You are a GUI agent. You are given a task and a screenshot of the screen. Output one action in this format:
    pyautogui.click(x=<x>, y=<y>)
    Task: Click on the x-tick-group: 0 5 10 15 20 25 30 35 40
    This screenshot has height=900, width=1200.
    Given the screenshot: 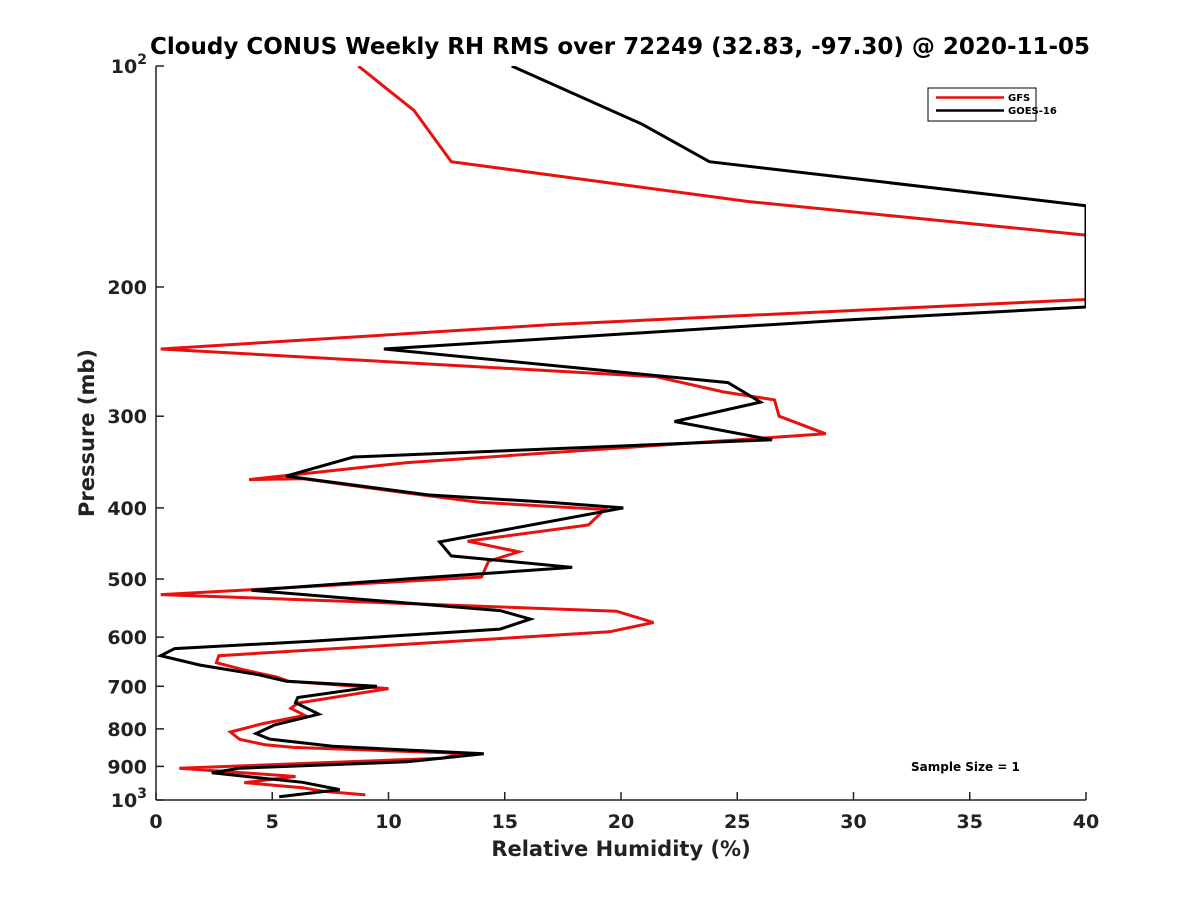 What is the action you would take?
    pyautogui.click(x=624, y=812)
    